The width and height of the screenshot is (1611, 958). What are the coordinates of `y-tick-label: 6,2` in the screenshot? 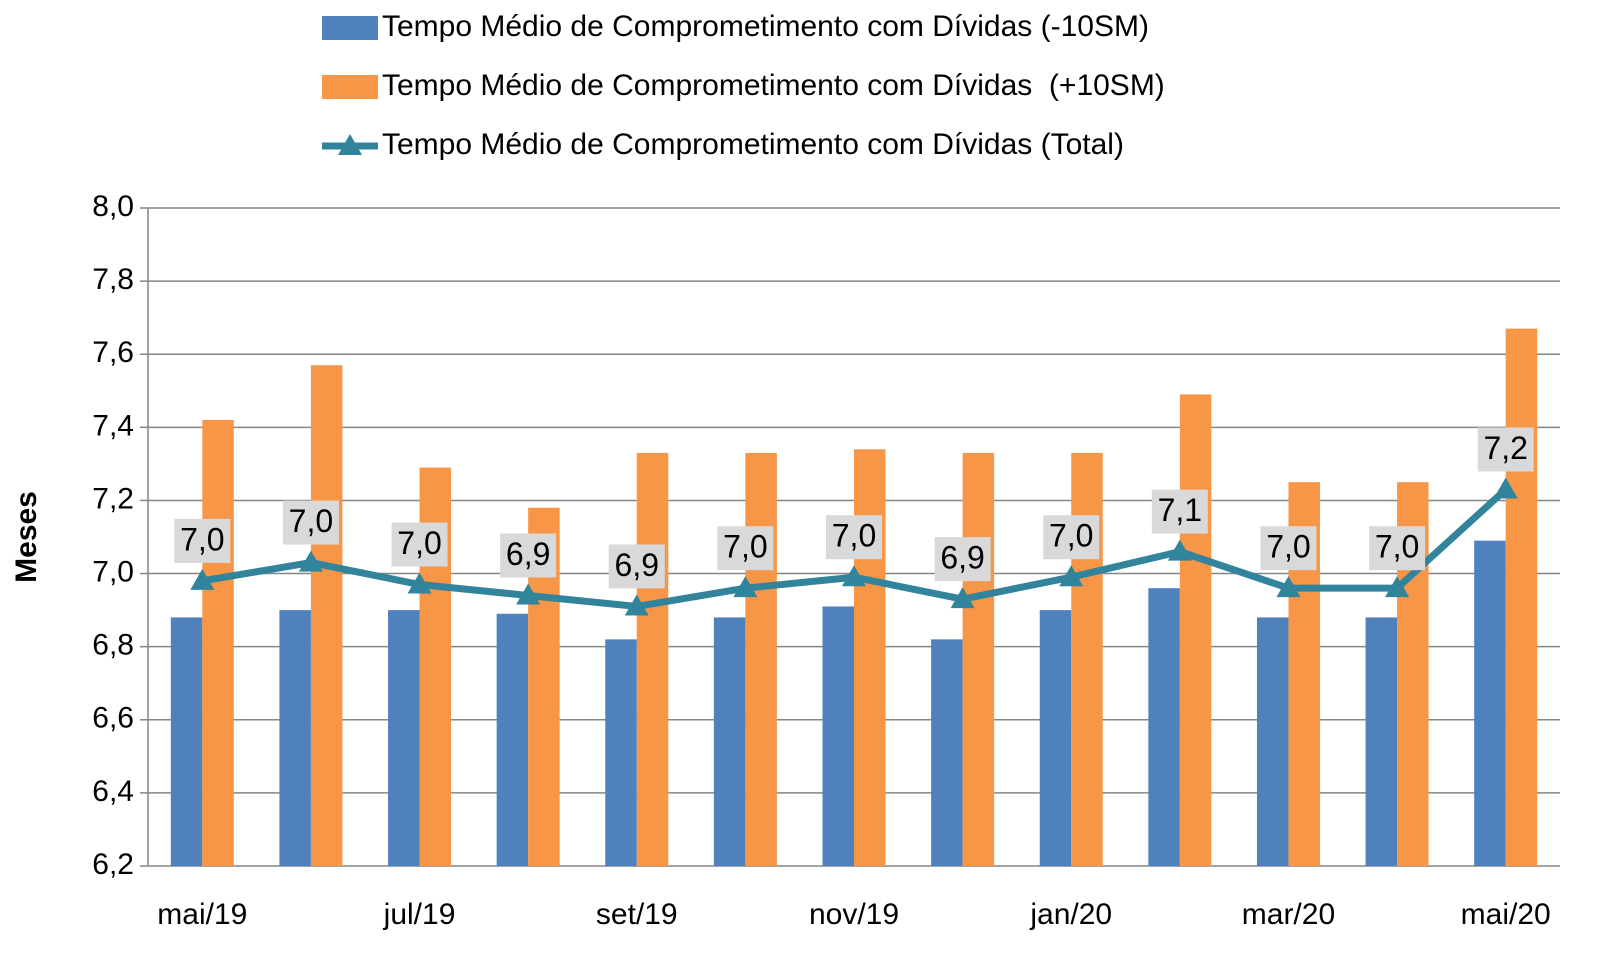 It's located at (113, 864).